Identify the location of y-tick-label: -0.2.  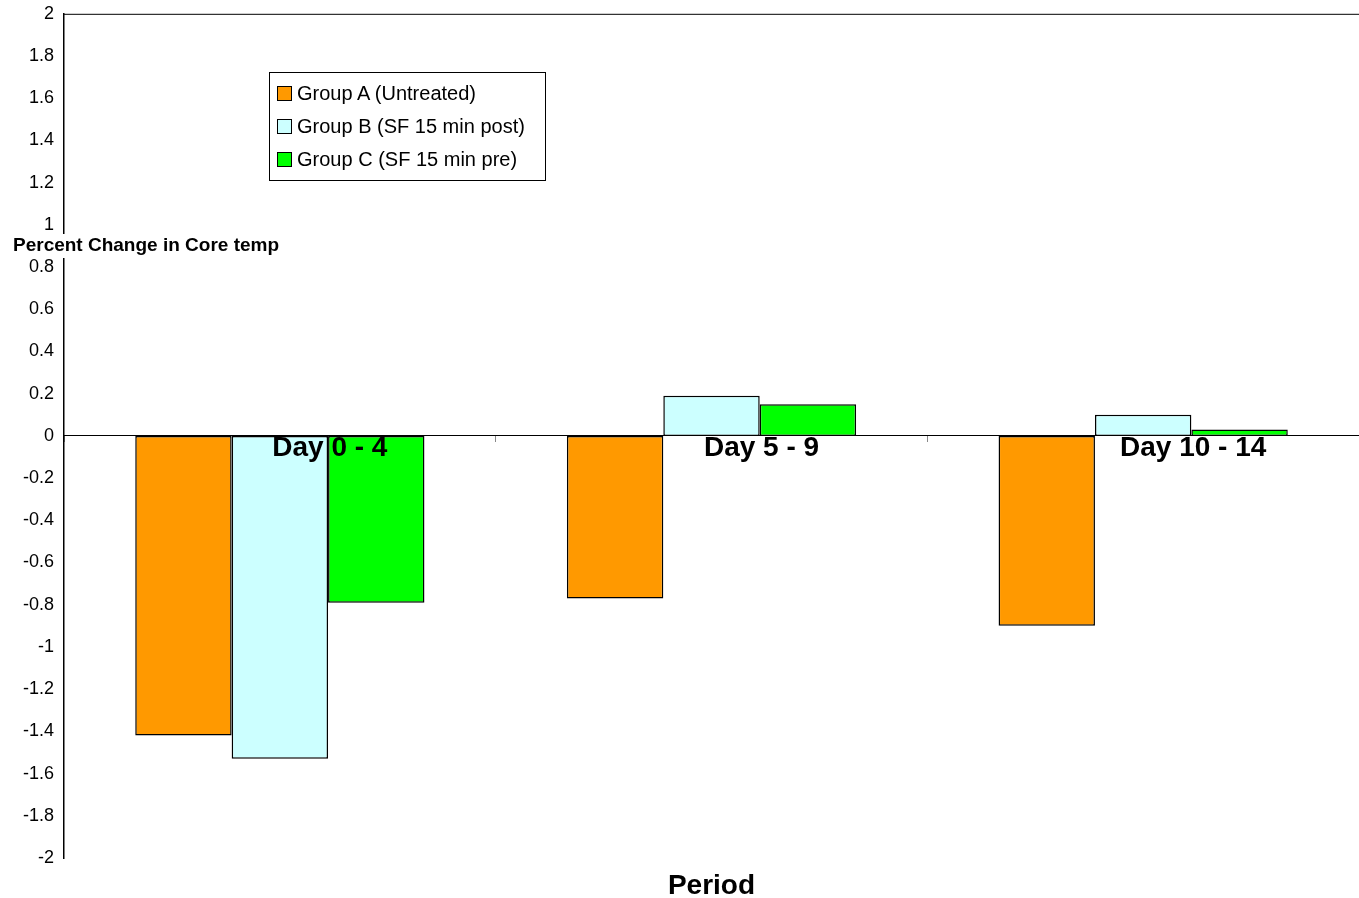
(38, 477).